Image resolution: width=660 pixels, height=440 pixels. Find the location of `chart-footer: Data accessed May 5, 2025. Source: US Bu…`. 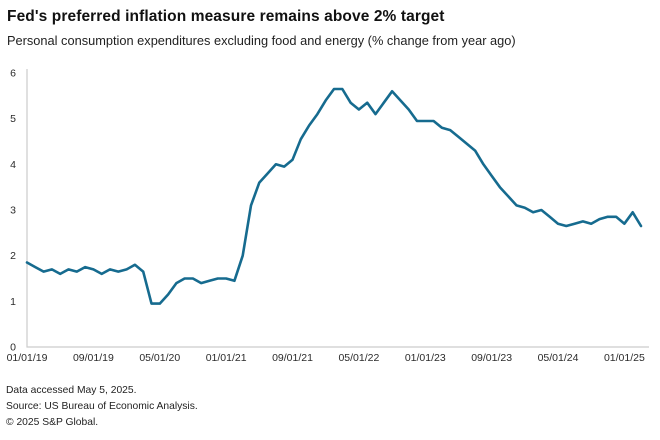

chart-footer: Data accessed May 5, 2025. Source: US Bu… is located at coordinates (102, 407).